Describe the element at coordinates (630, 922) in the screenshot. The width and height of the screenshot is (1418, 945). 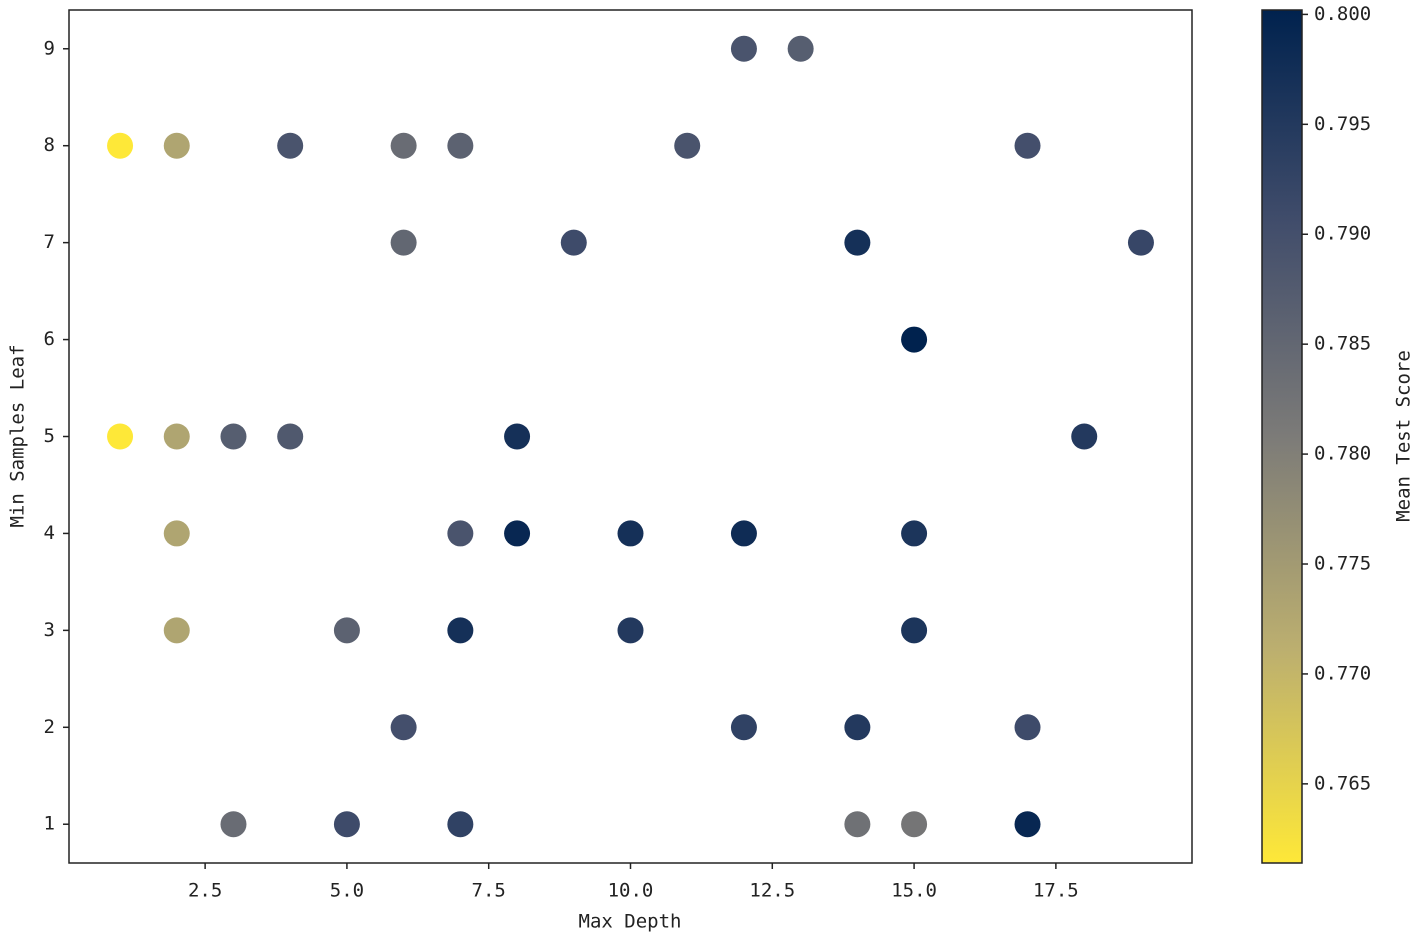
I see `x-axis-label: Max Depth` at that location.